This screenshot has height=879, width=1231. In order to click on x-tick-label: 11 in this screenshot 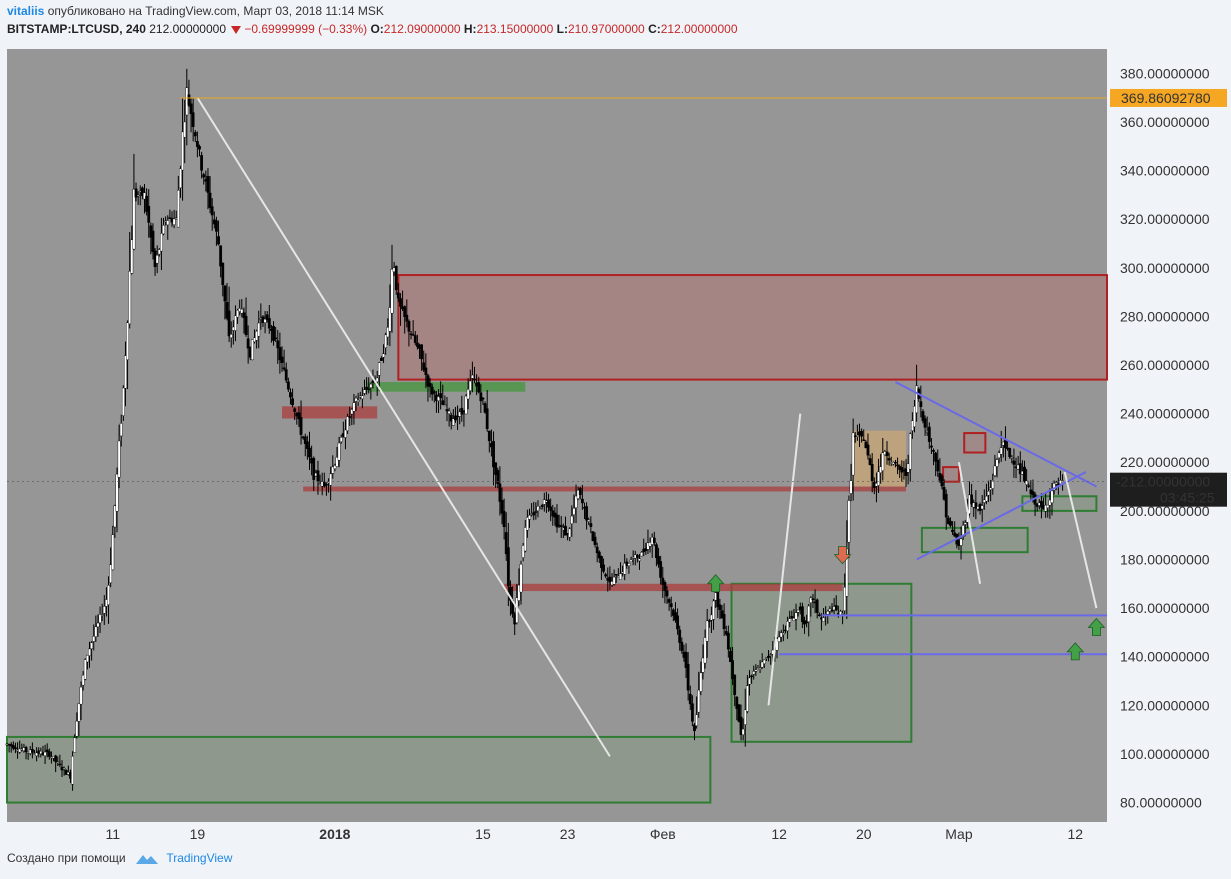, I will do `click(112, 834)`.